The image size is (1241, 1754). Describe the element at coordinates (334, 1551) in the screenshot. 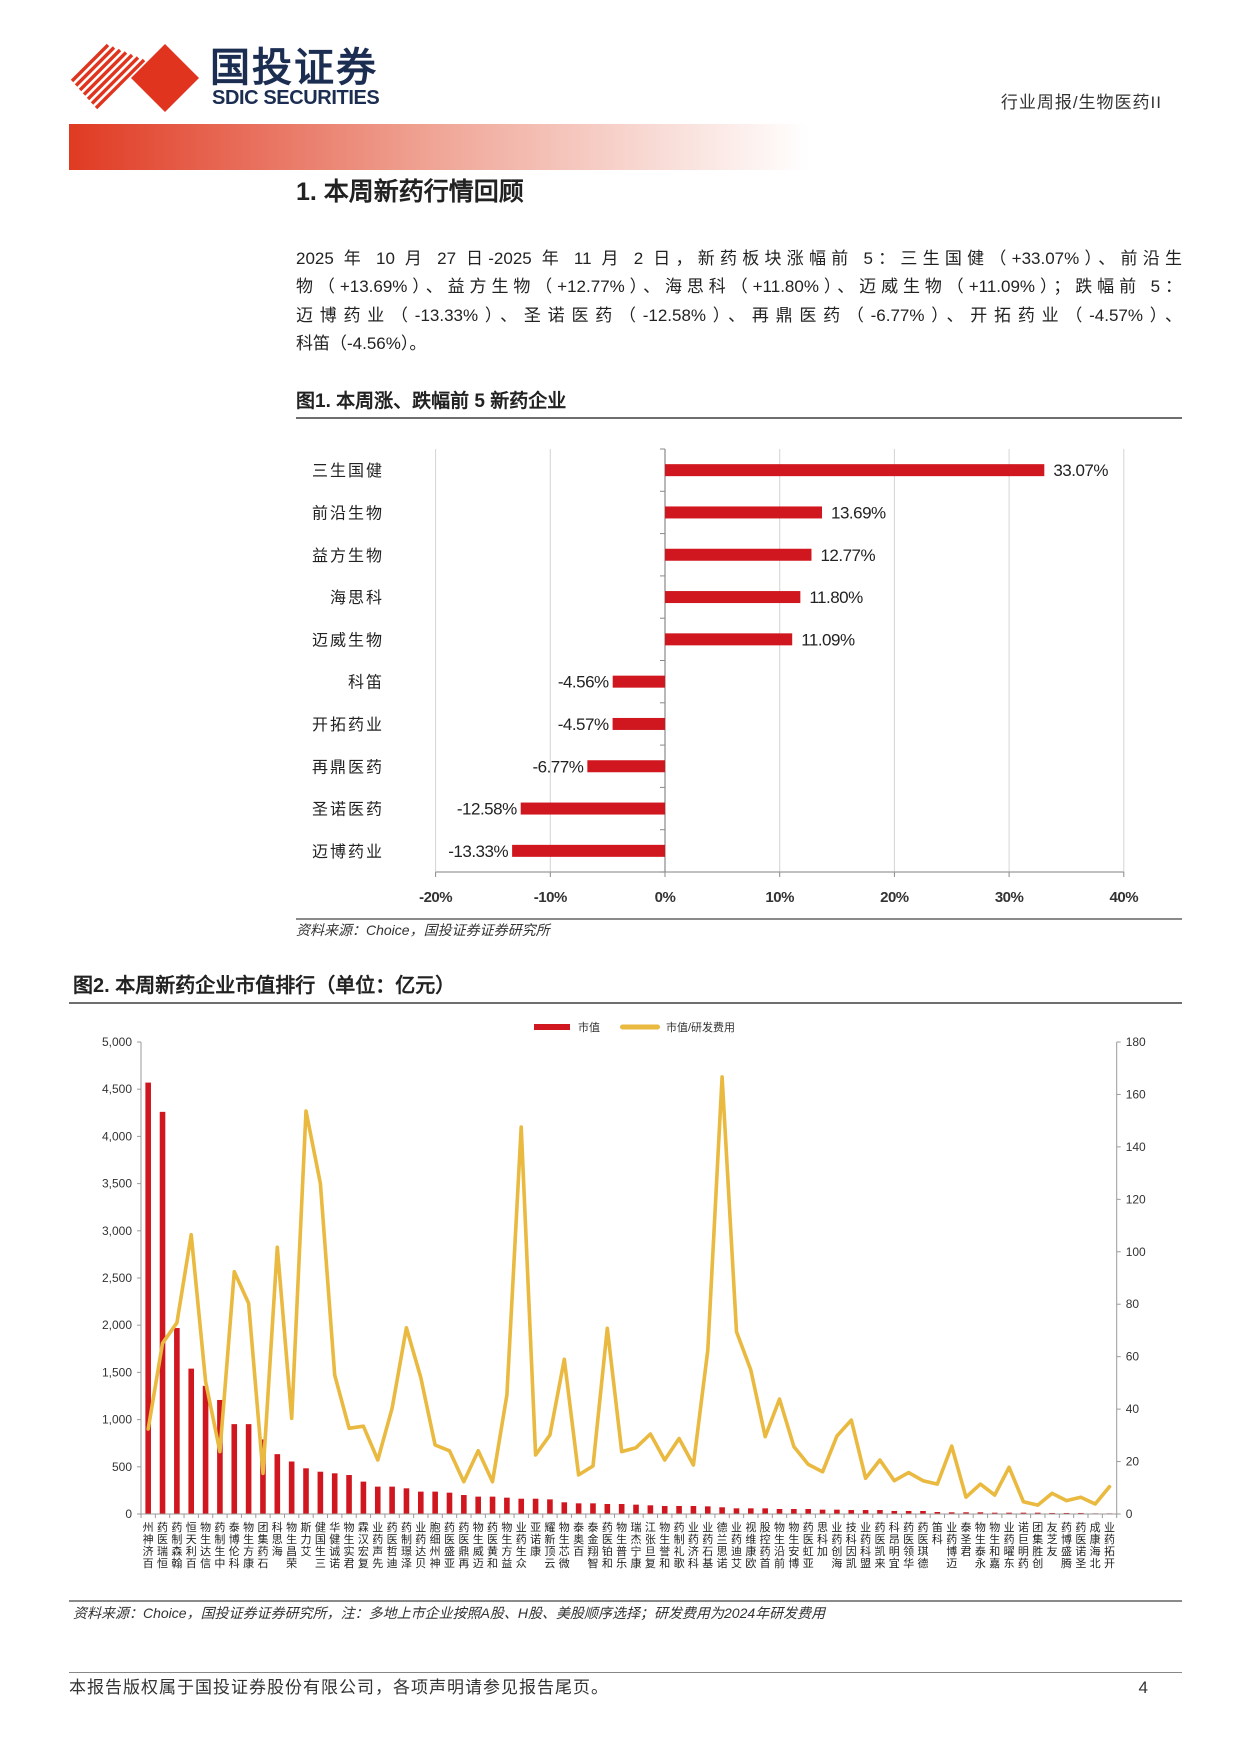

I see `category-label-char: 诚` at that location.